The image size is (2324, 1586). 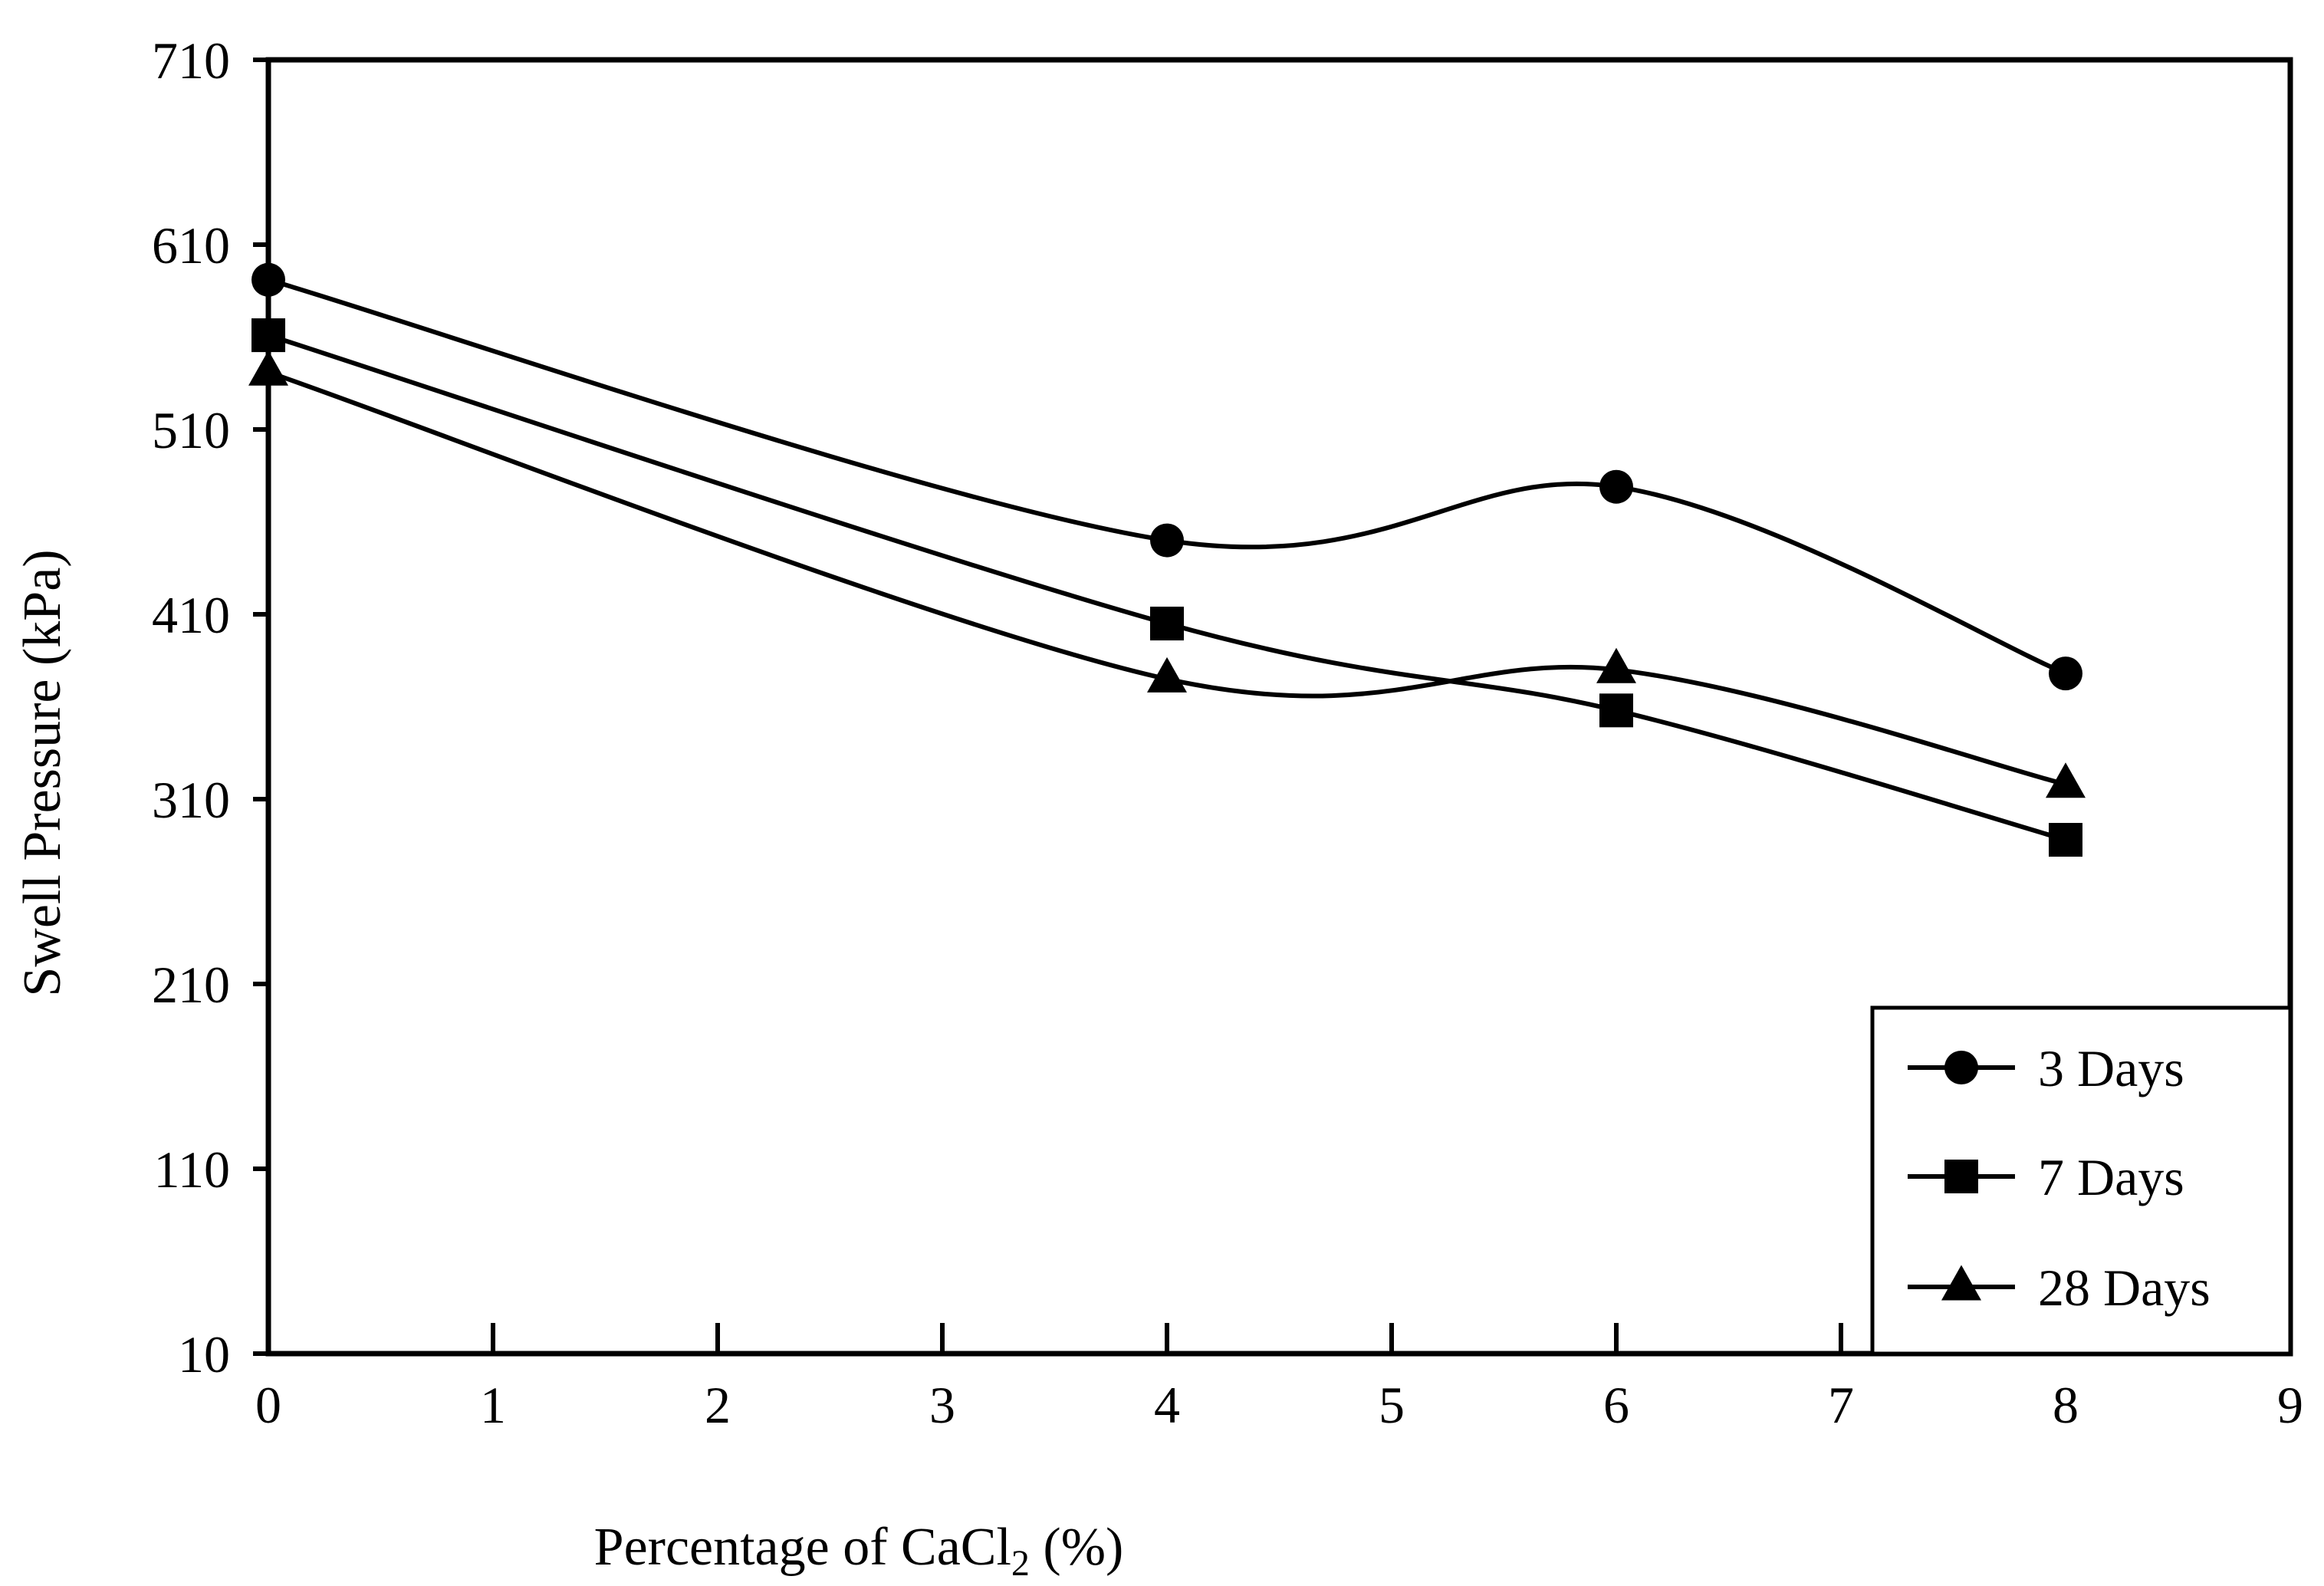 I want to click on legend-label: 28 Days, so click(x=2124, y=1288).